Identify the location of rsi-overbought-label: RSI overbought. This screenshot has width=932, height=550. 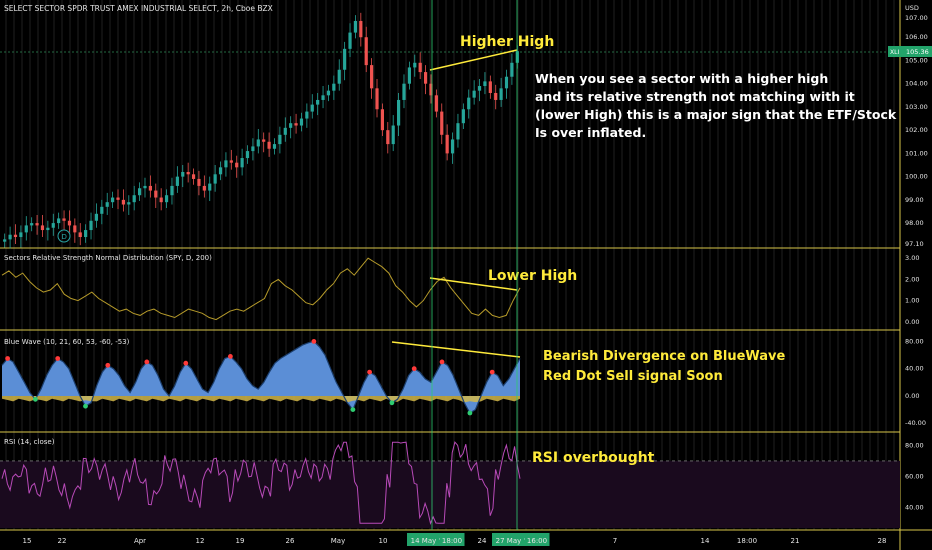
(593, 458).